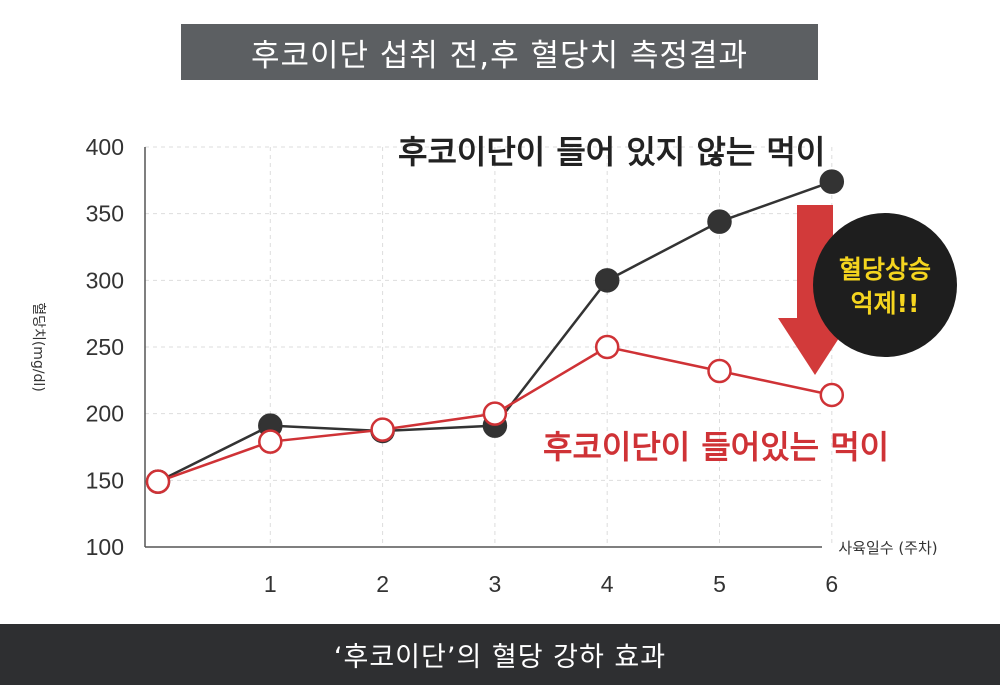 The image size is (1000, 685). I want to click on badge-circle, so click(885, 285).